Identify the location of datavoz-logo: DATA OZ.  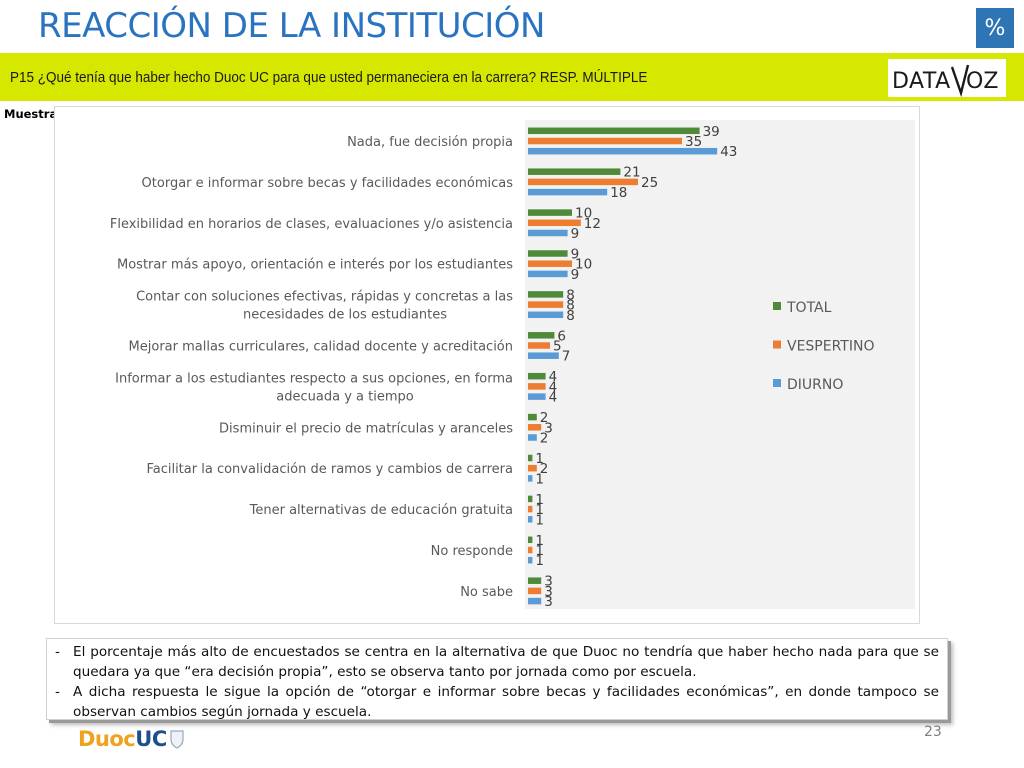
(947, 78).